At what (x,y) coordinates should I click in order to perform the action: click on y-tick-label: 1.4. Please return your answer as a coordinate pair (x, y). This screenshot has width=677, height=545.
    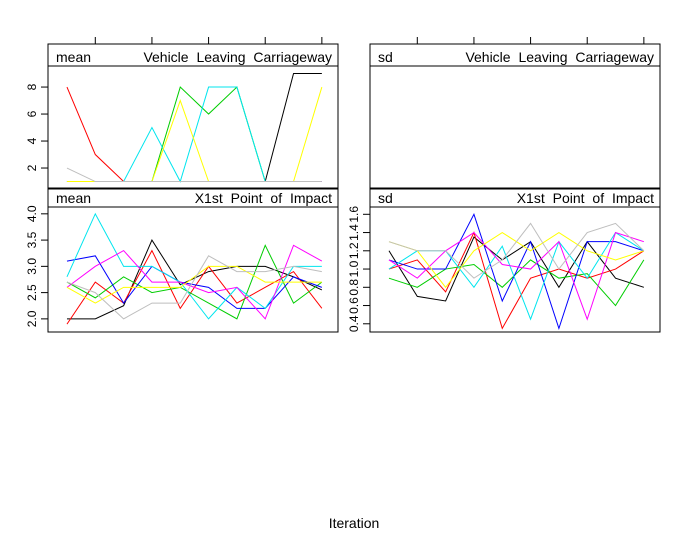
    Looking at the image, I should click on (354, 232).